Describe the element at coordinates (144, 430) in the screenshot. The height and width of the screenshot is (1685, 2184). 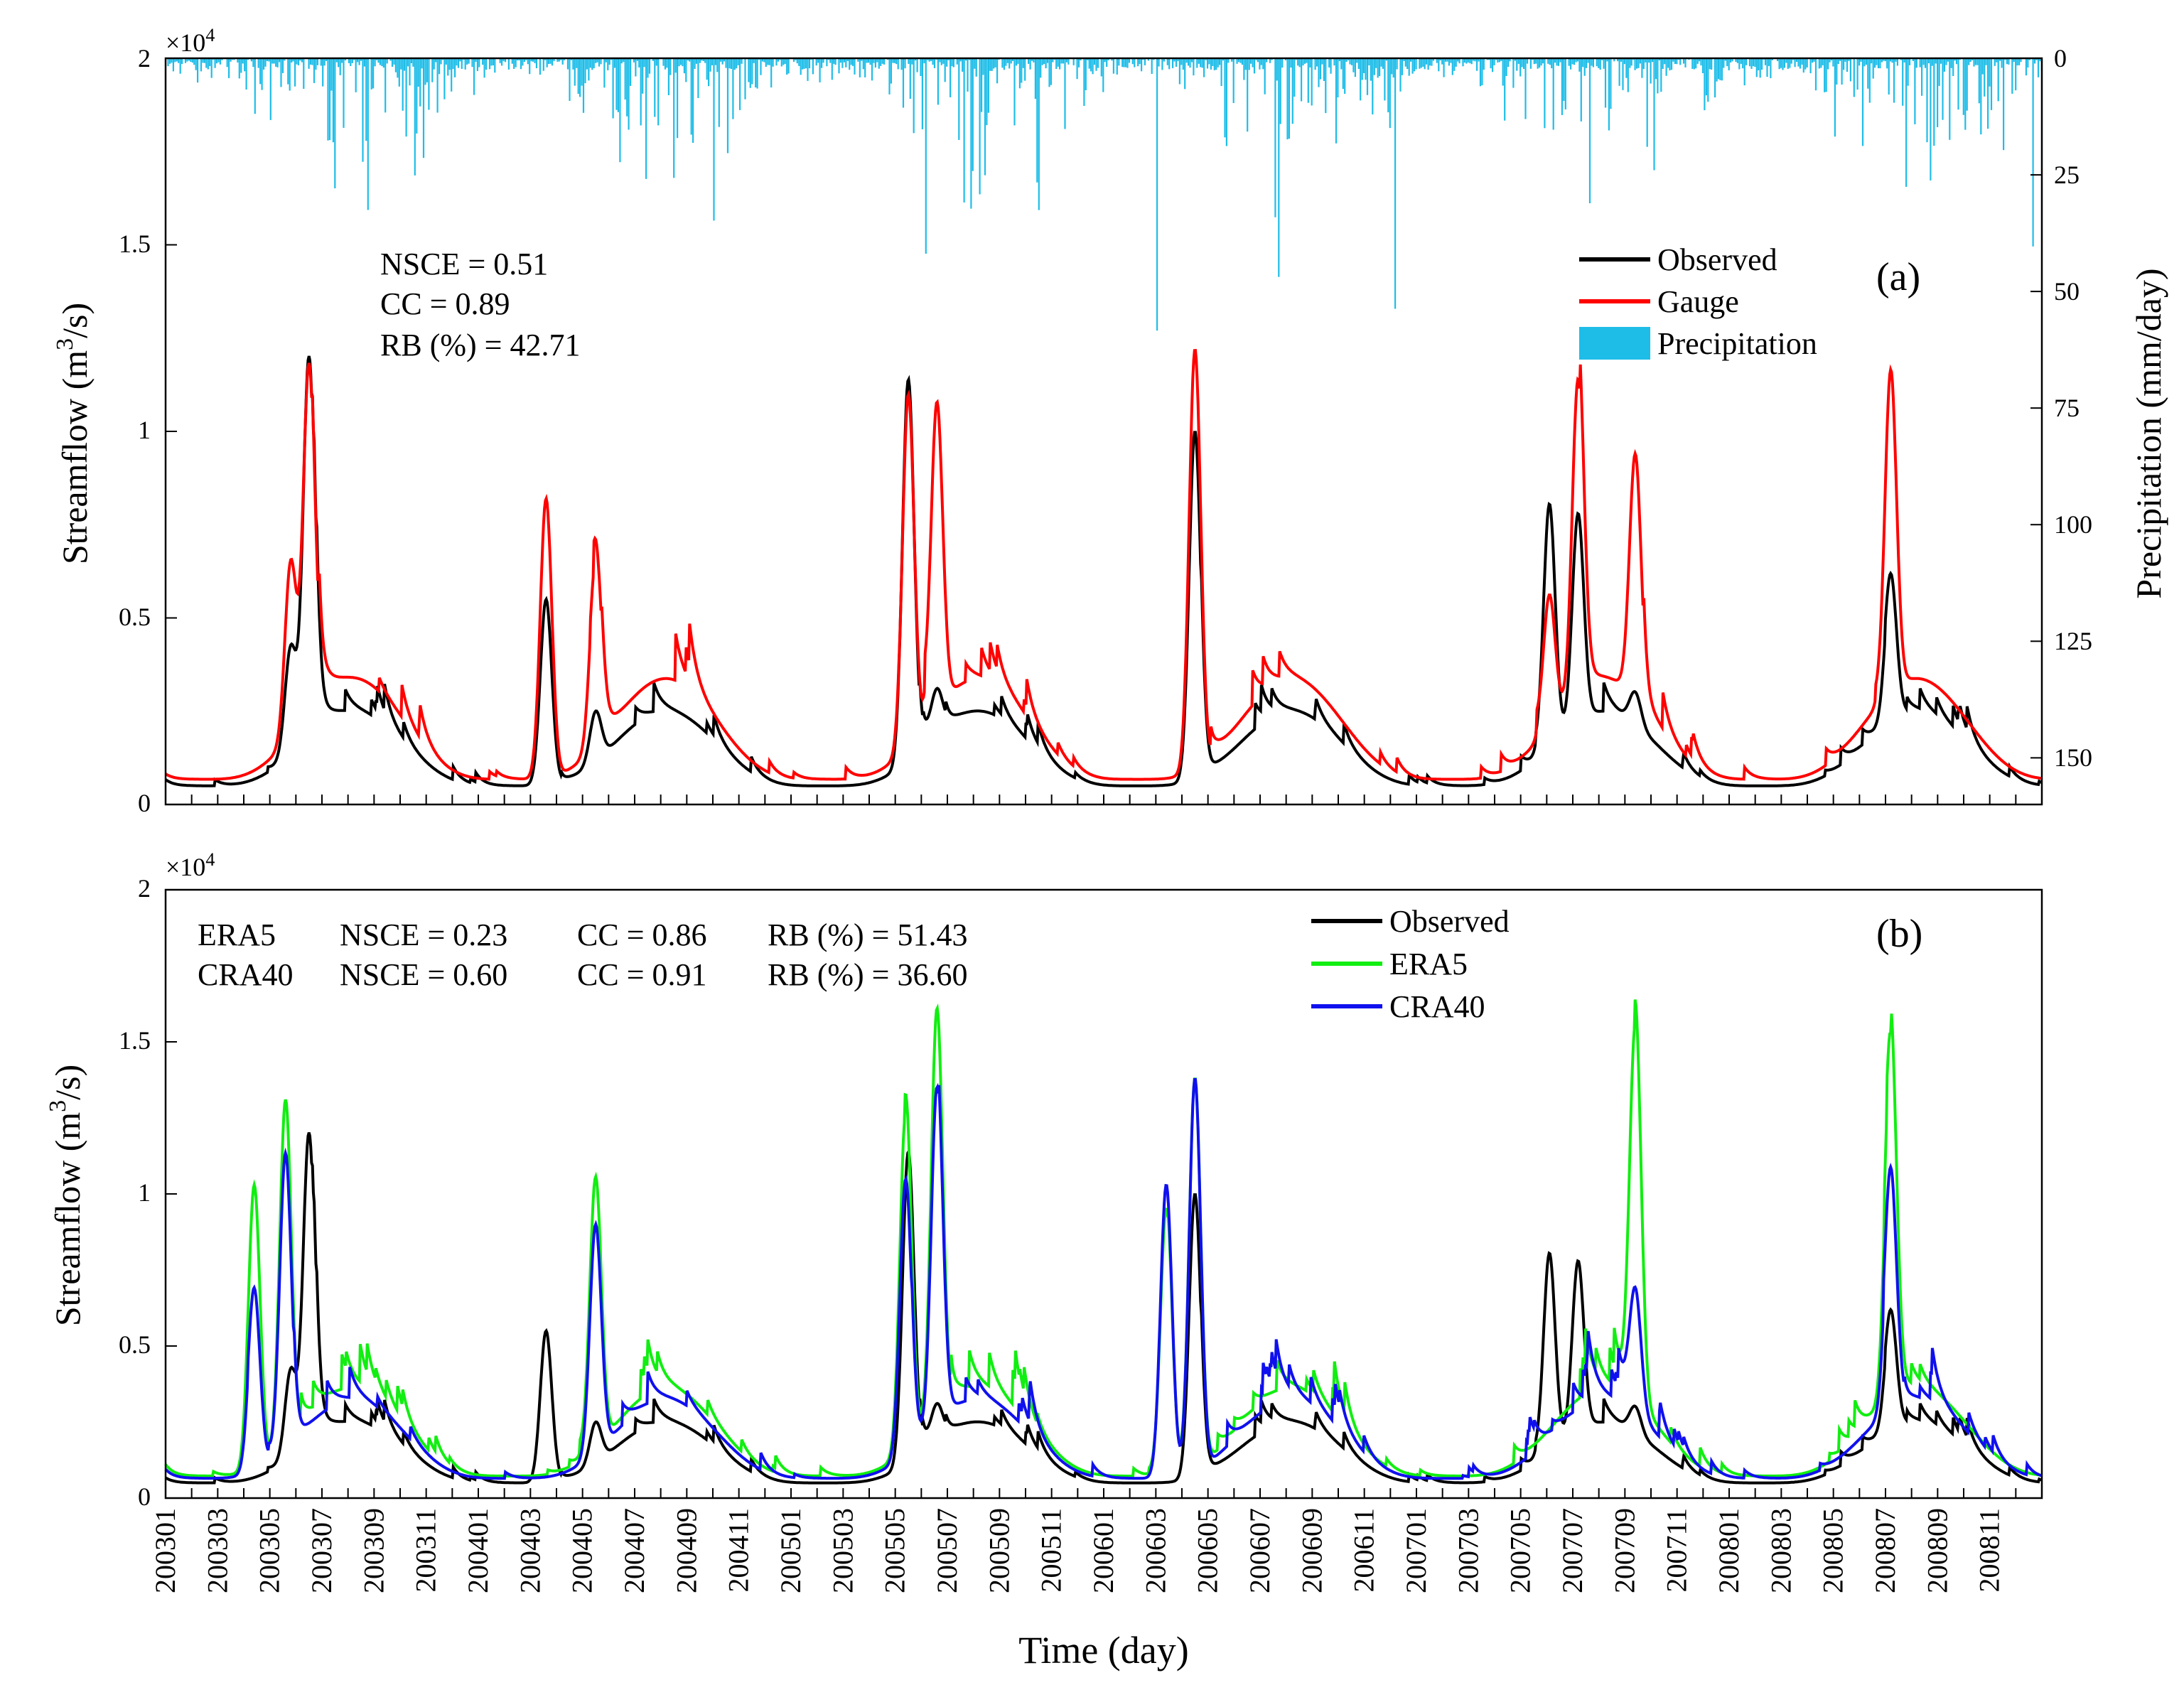
I see `a-ytick-label: 1` at that location.